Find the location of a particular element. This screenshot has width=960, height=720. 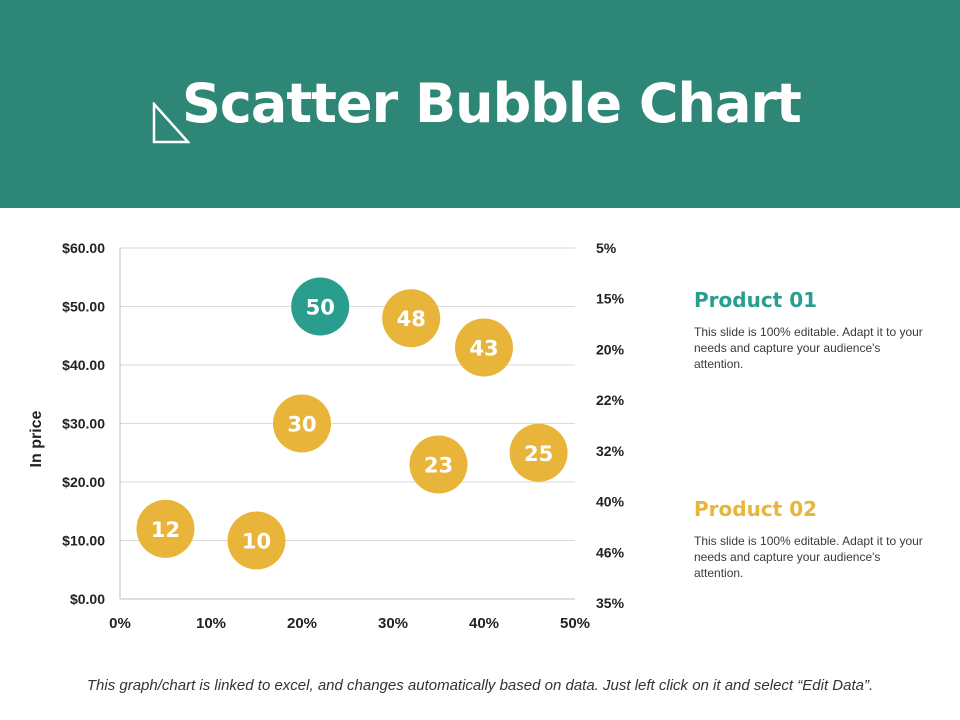

y-tick-label: $50.00 is located at coordinates (83, 307).